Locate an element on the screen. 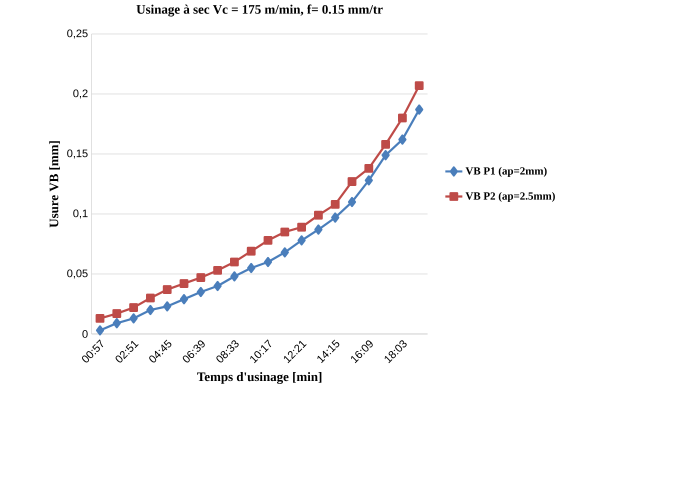 This screenshot has height=477, width=681. legend-label: VB P2 (ap=2.5mm) is located at coordinates (510, 197).